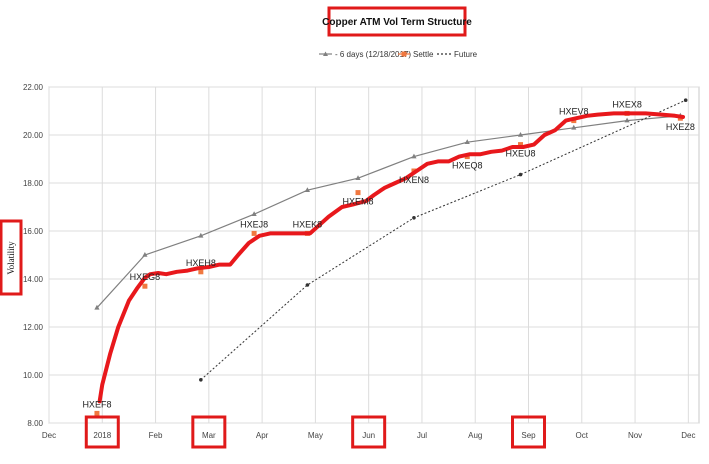 This screenshot has width=709, height=464. Describe the element at coordinates (33, 255) in the screenshot. I see `y-axis: 8.00 10.00 12.00 14.00 16.00 18.00 20.00 22.00` at that location.